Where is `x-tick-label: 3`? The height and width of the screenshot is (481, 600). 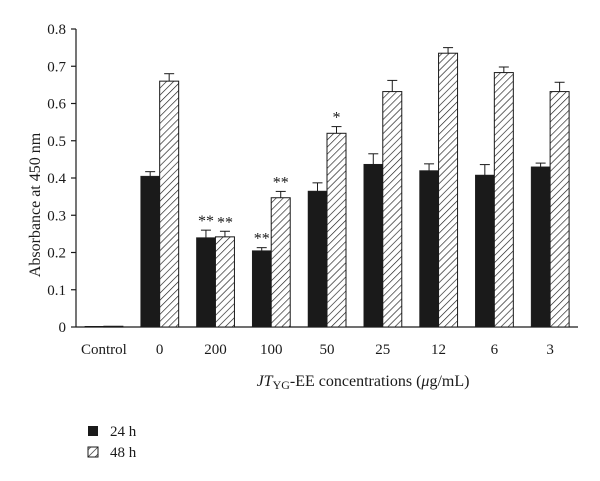
x-tick-label: 3 is located at coordinates (550, 350).